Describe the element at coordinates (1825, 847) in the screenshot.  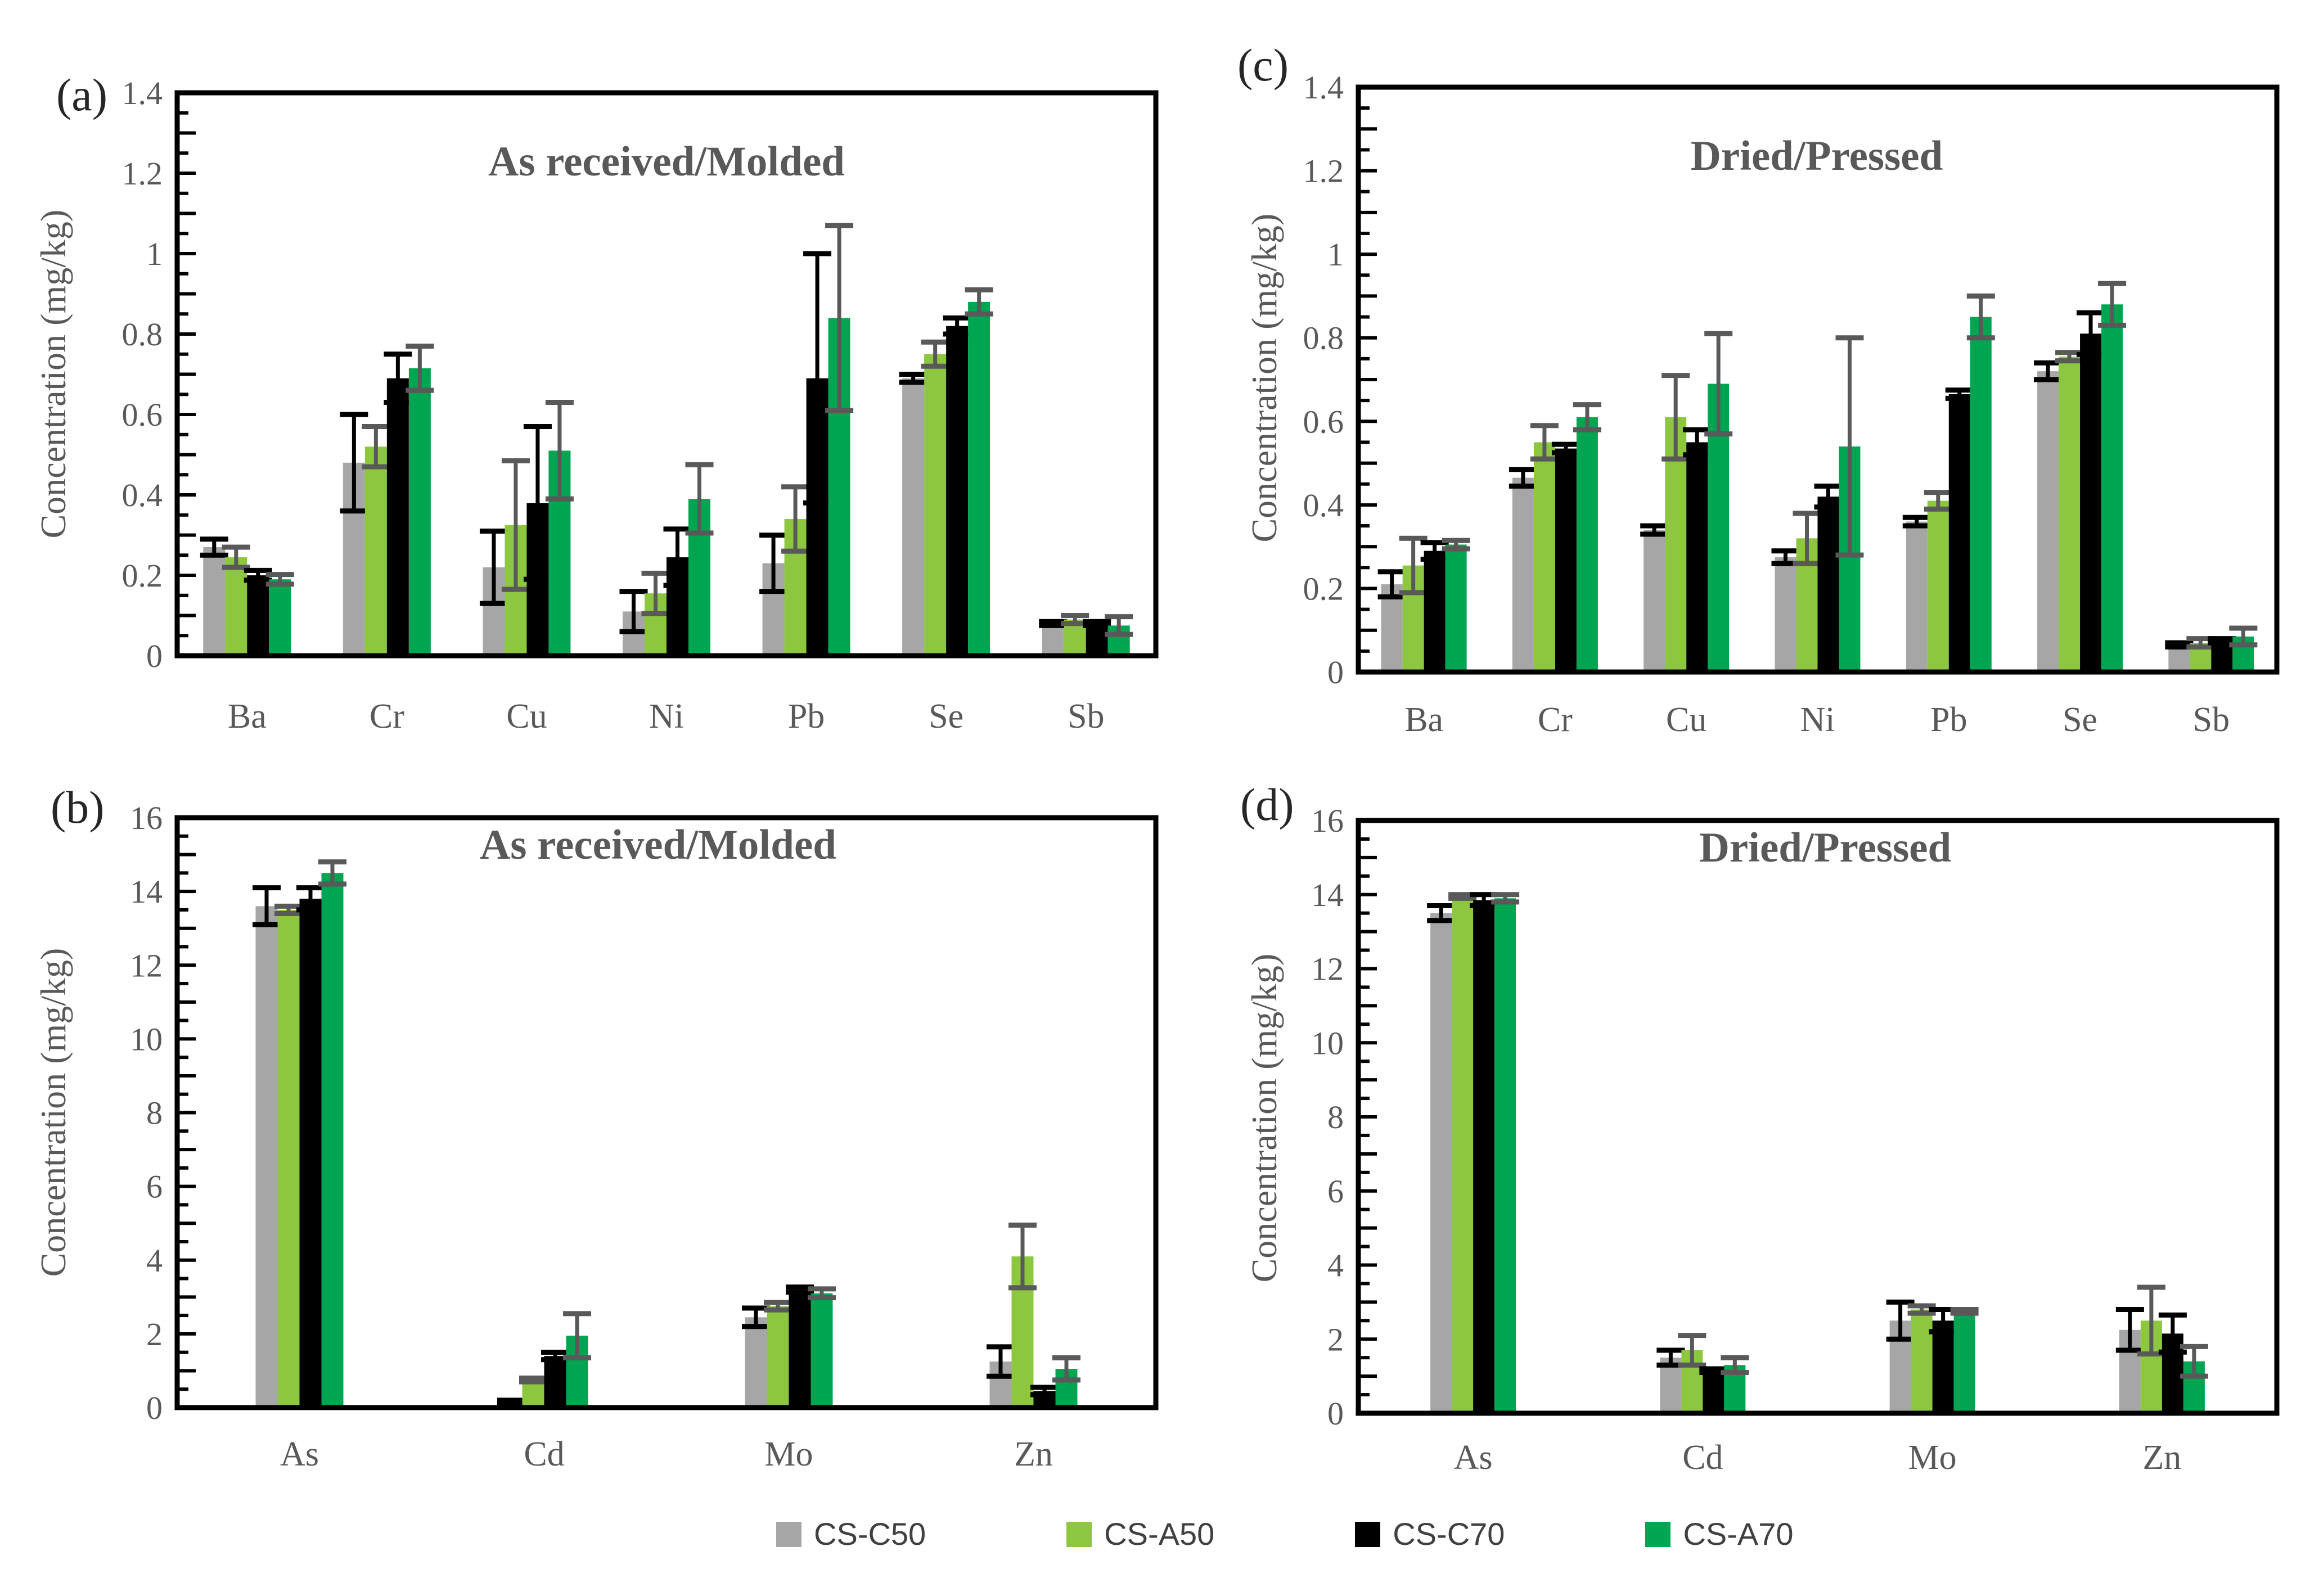
I see `chart-title-d: Dried/Pressed` at that location.